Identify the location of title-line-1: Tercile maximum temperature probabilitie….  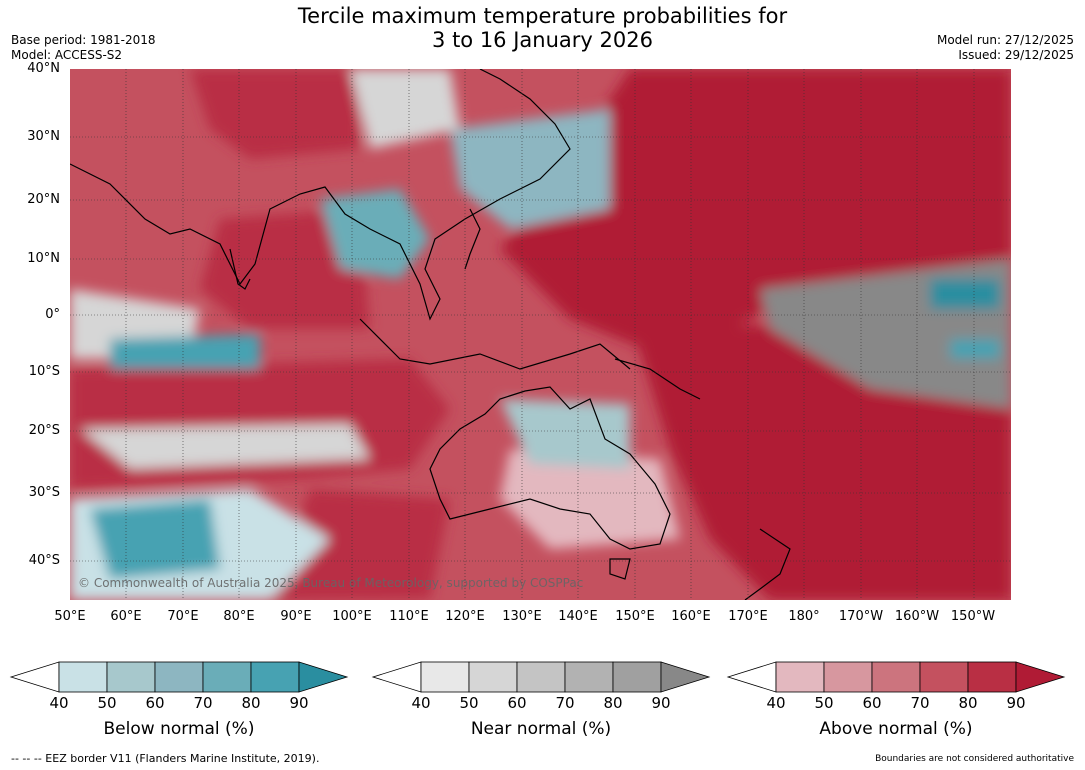
(542, 16).